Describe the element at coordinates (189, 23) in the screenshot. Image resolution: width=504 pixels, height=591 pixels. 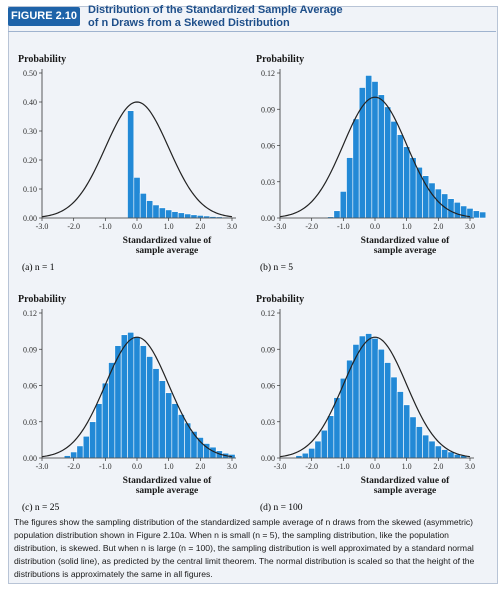
I see `figure-title-line-2: of n Draws from a Skewed Distribution` at that location.